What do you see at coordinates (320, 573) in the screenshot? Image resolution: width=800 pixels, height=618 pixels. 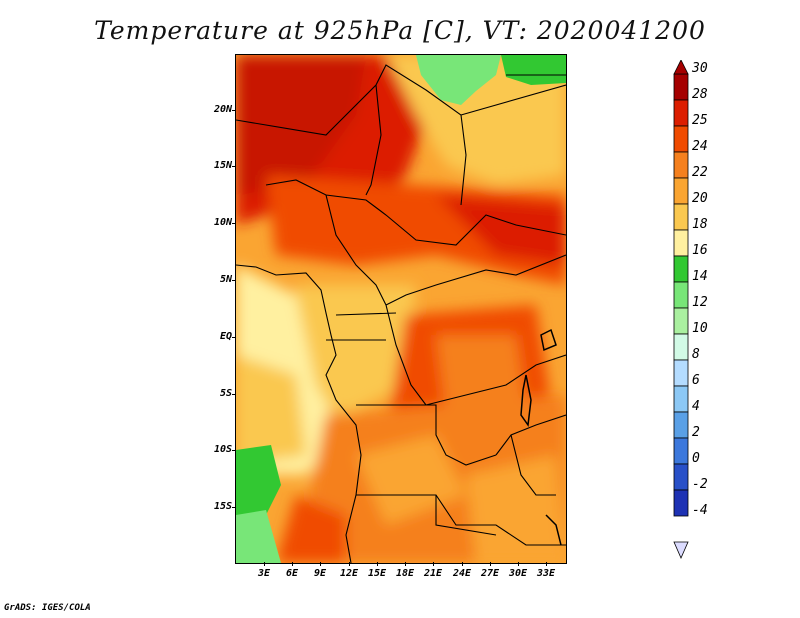 I see `lon-label: 9E` at bounding box center [320, 573].